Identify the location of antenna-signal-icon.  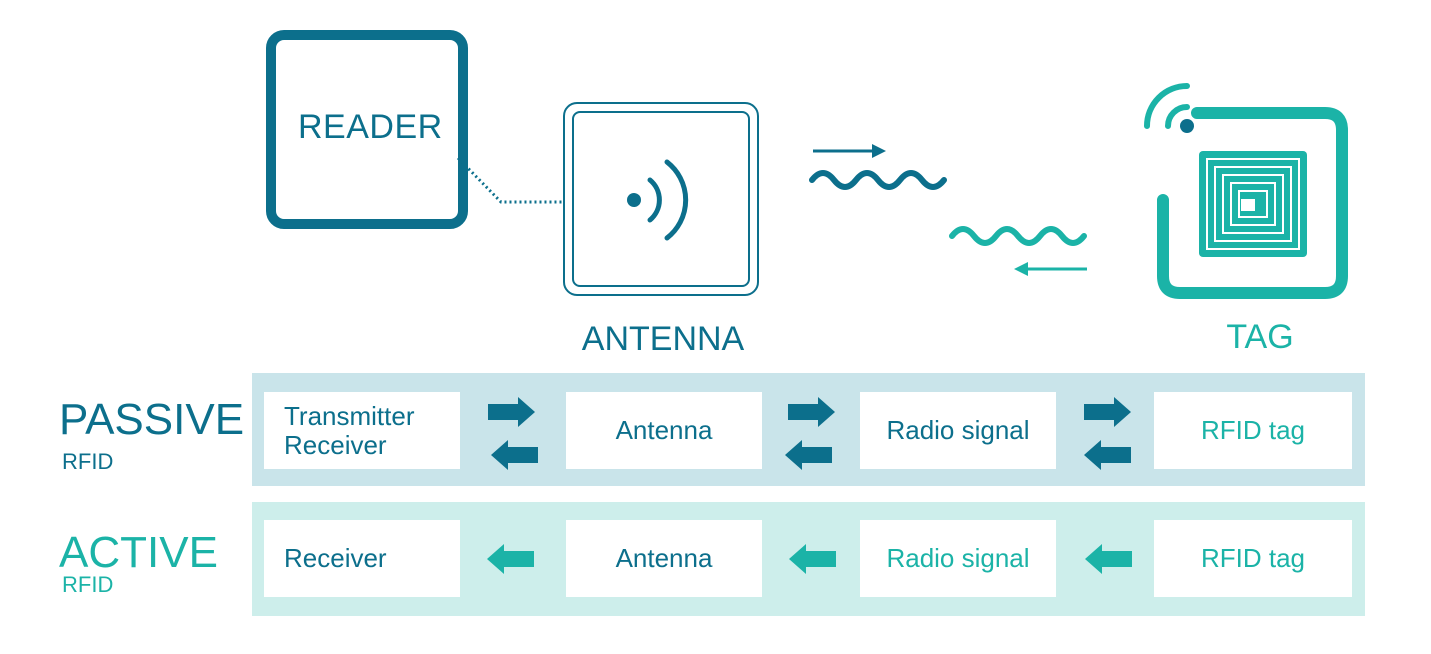
(658, 200).